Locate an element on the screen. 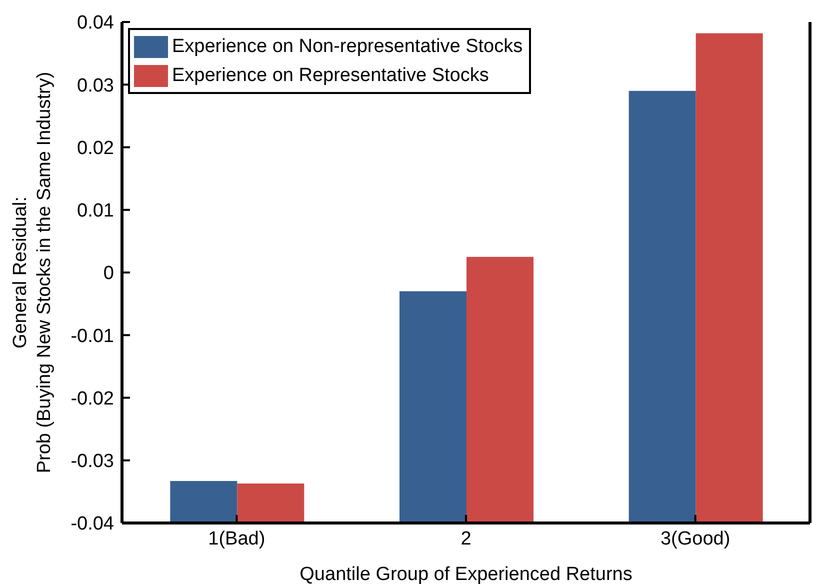 The height and width of the screenshot is (584, 813). x-tick-label: 2 is located at coordinates (466, 539).